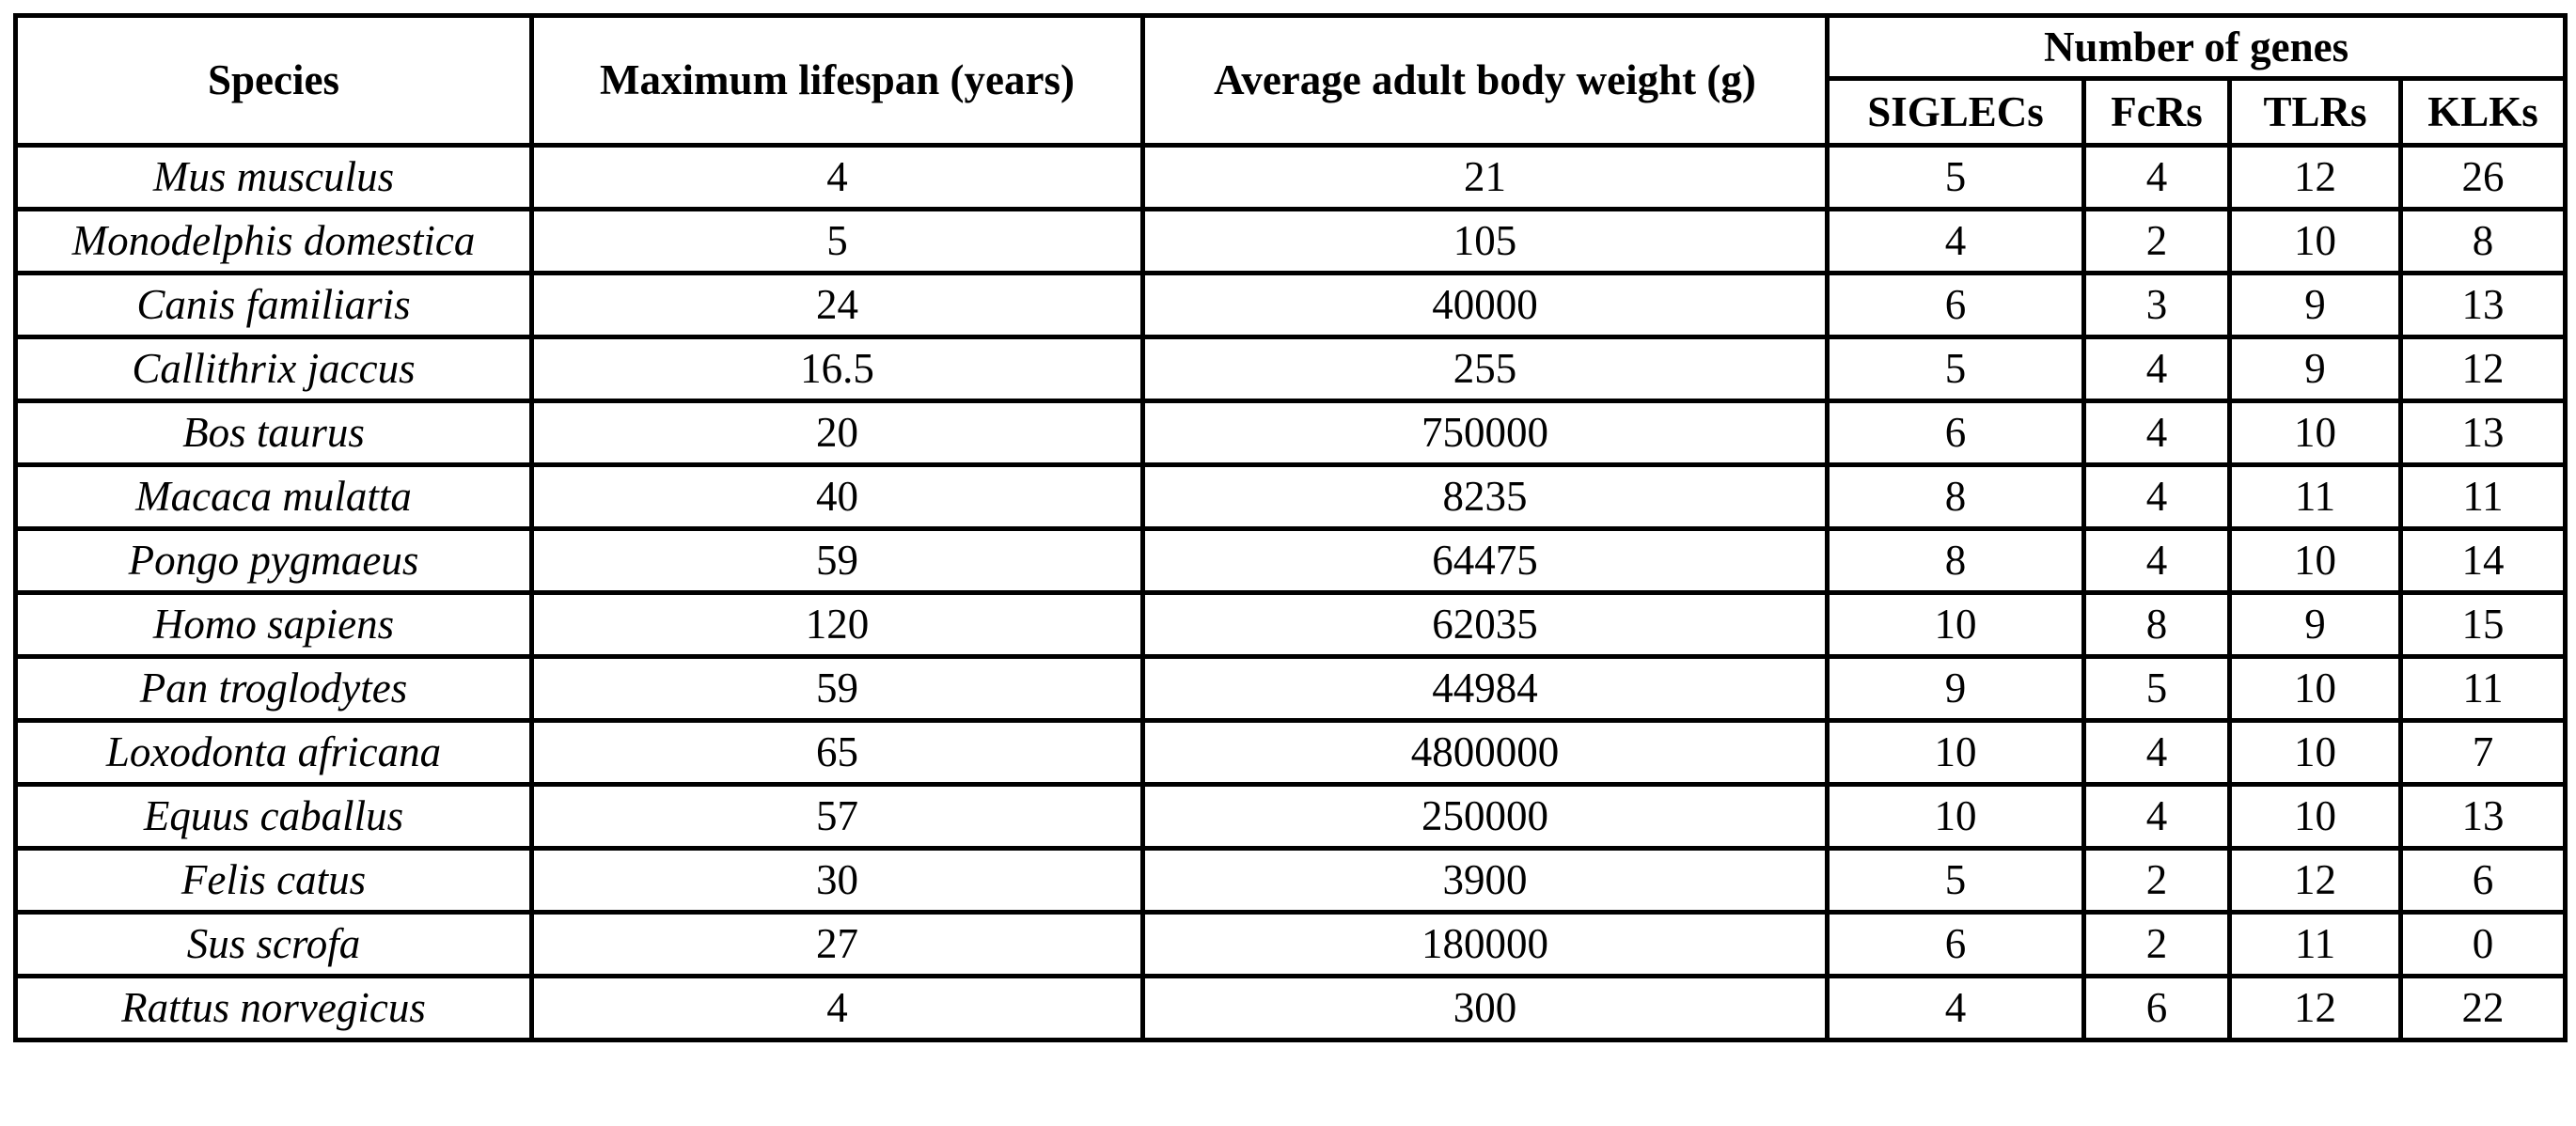 This screenshot has width=2576, height=1126. I want to click on value-cell: 750000, so click(1485, 433).